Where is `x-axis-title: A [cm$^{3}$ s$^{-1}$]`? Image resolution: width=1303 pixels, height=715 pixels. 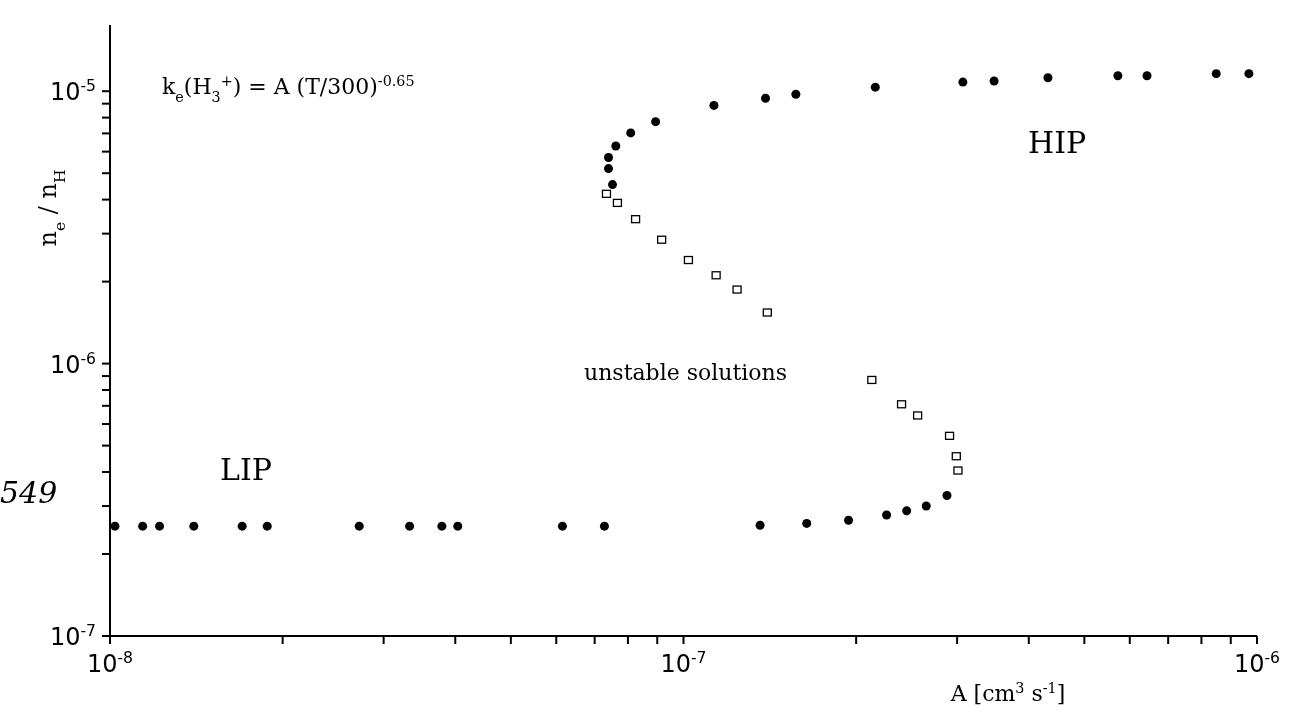
x-axis-title: A [cm$^{3}$ s$^{-1}$] is located at coordinates (1007, 693).